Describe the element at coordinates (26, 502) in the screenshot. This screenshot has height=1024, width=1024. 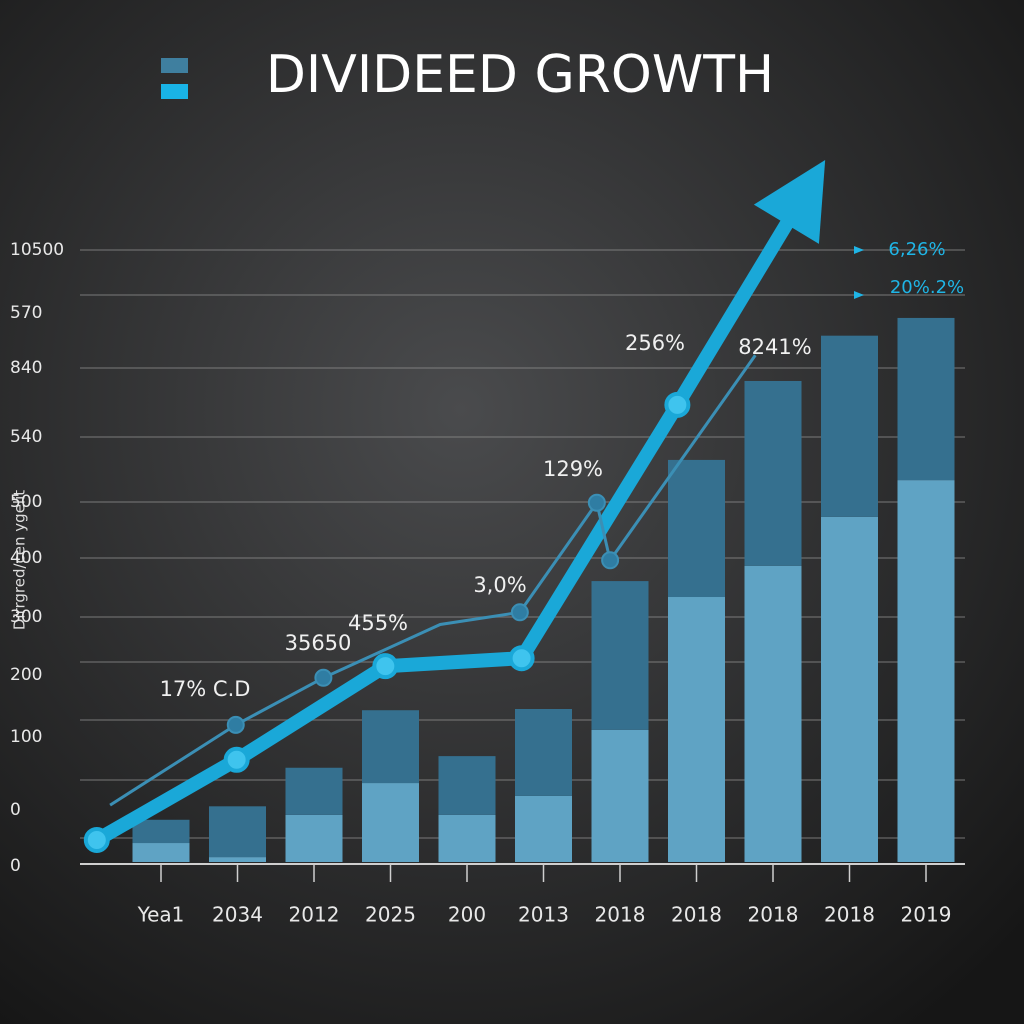
I see `y-tick-label: 500` at that location.